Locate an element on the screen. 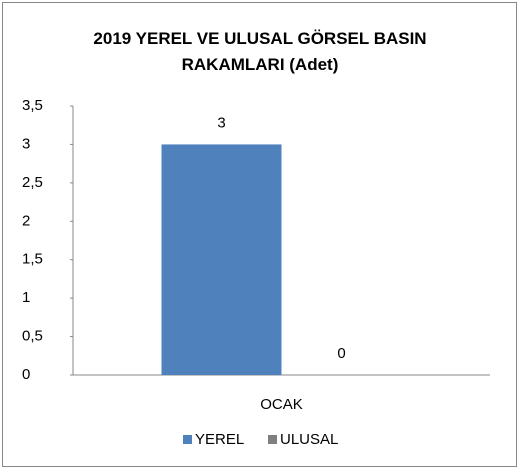  y-tick-label: 2 is located at coordinates (26, 220).